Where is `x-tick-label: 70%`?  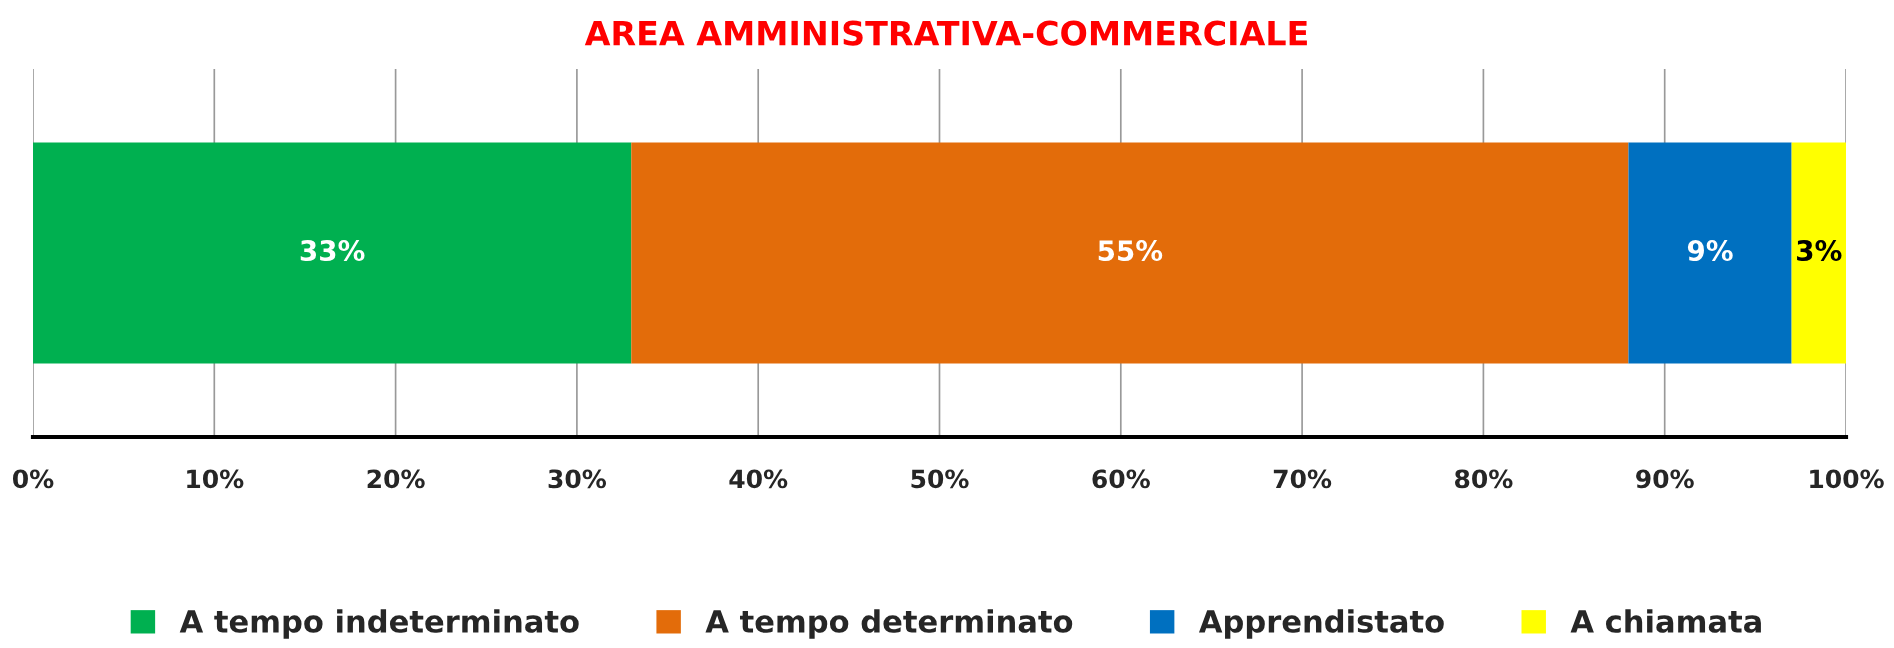
x-tick-label: 70% is located at coordinates (1302, 479).